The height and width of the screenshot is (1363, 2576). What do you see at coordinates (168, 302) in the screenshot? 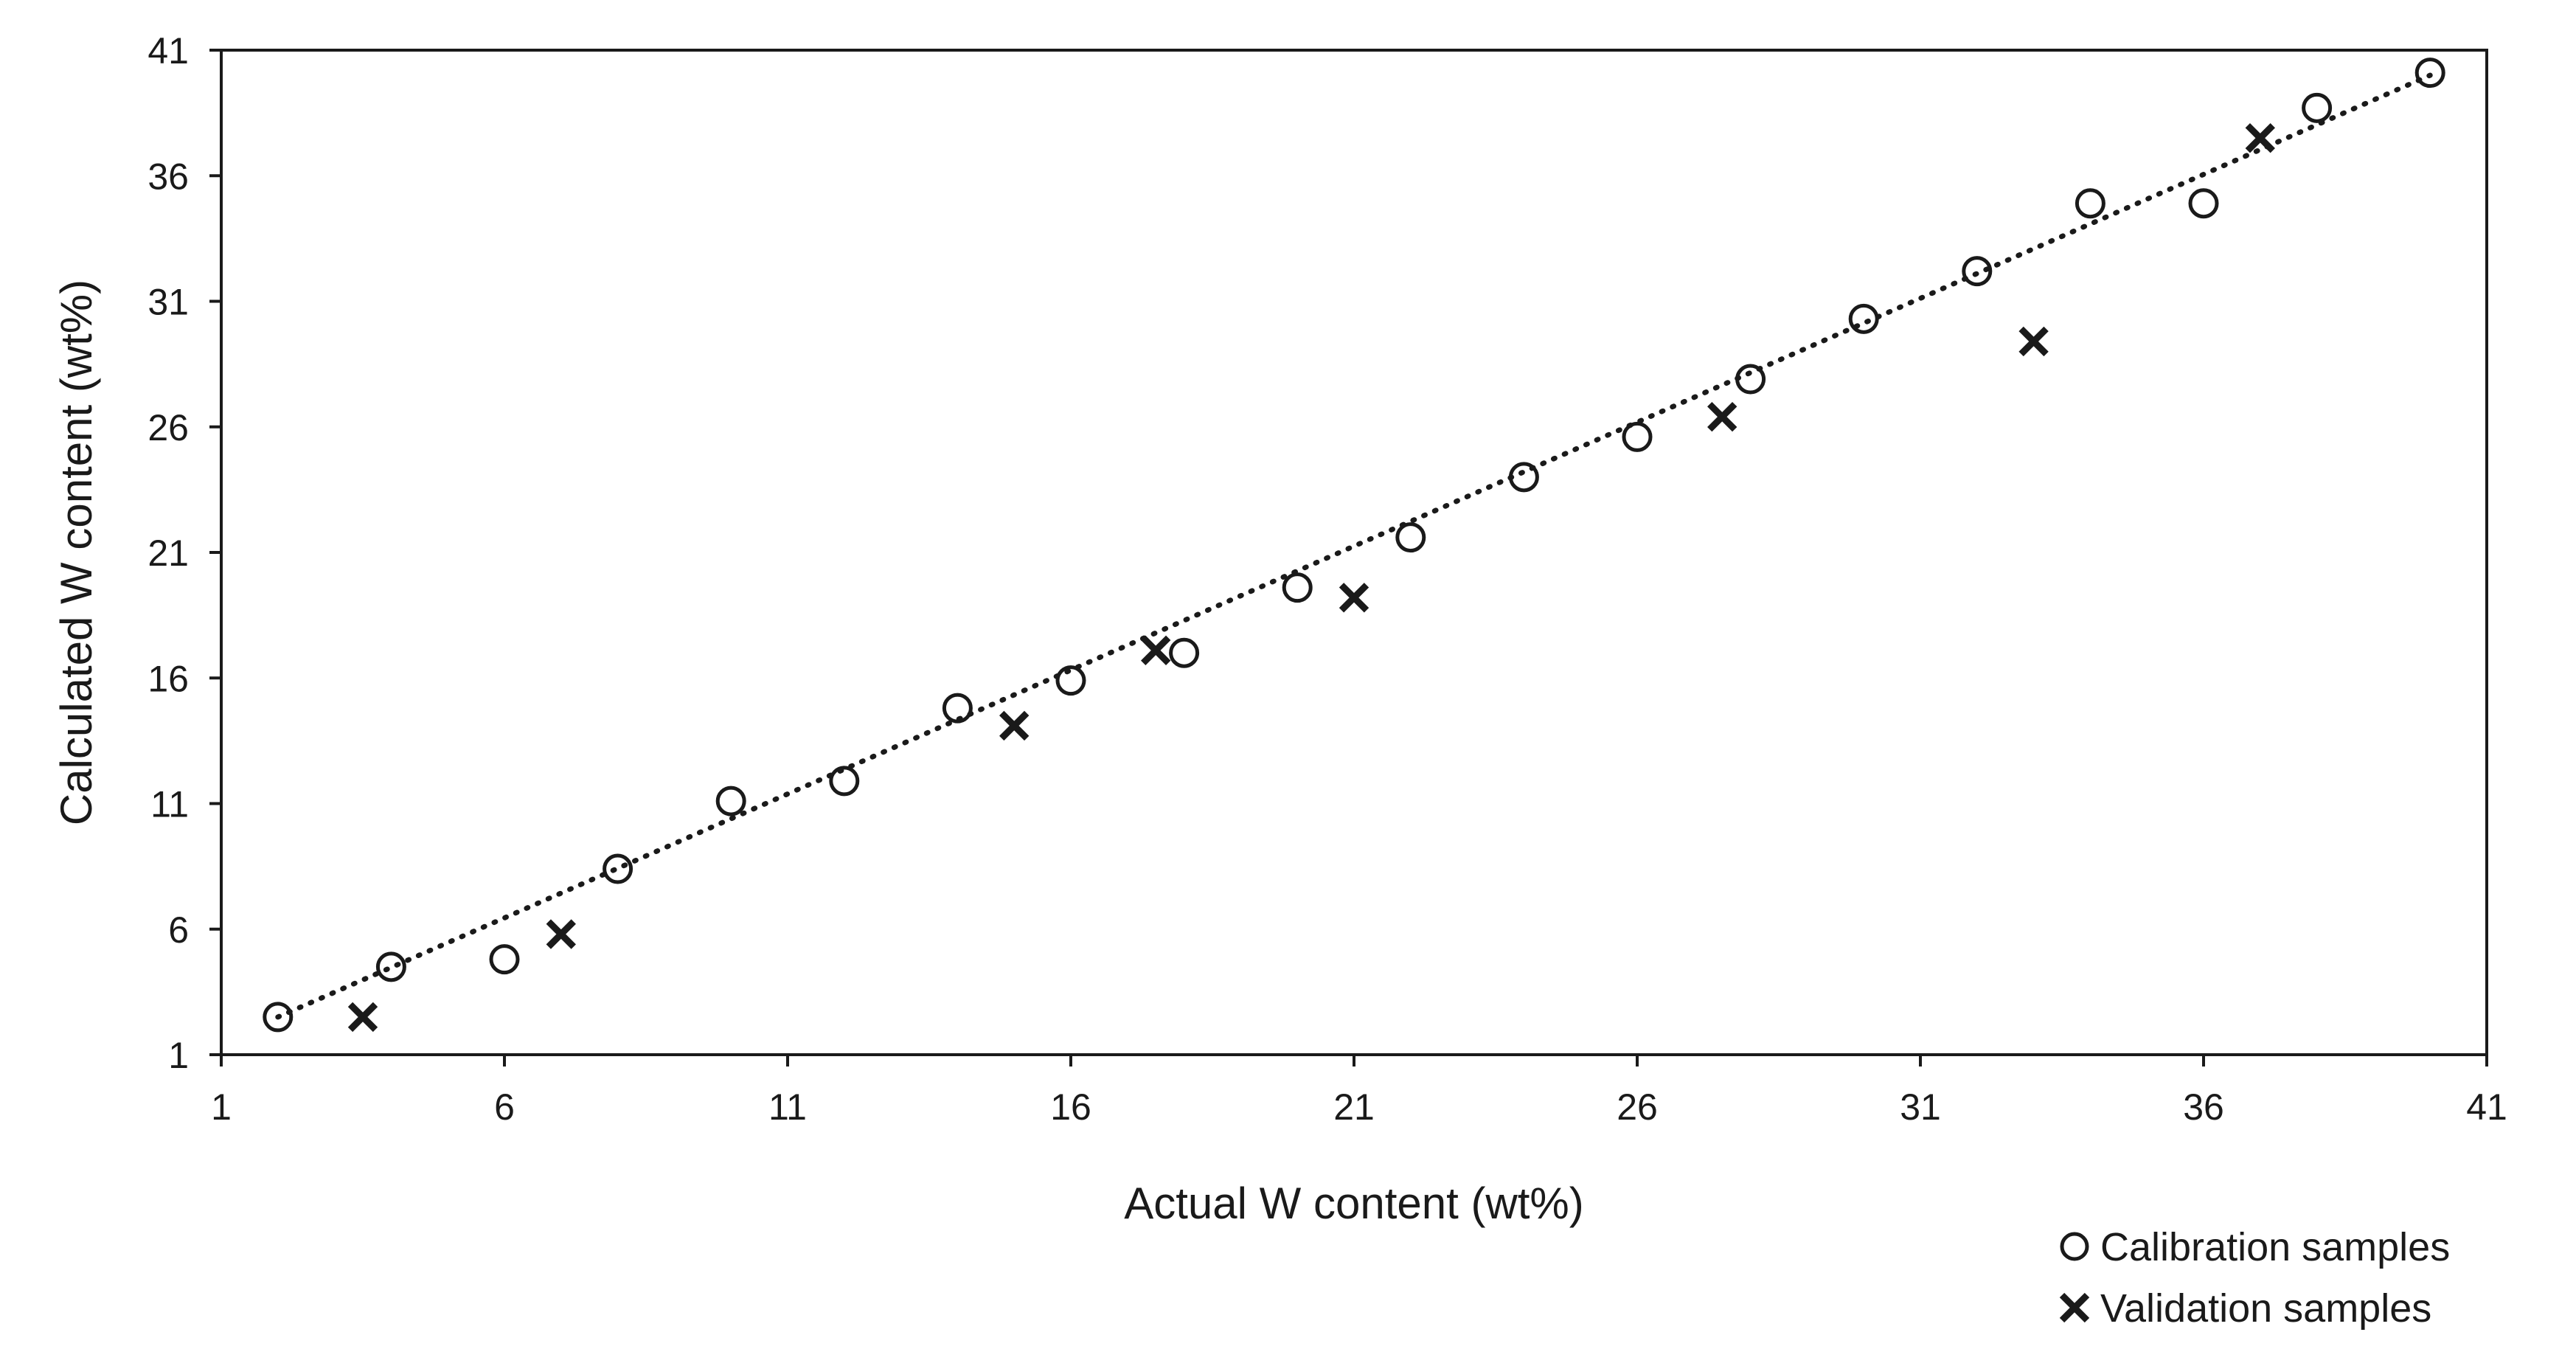
I see `y-tick-label: 31` at bounding box center [168, 302].